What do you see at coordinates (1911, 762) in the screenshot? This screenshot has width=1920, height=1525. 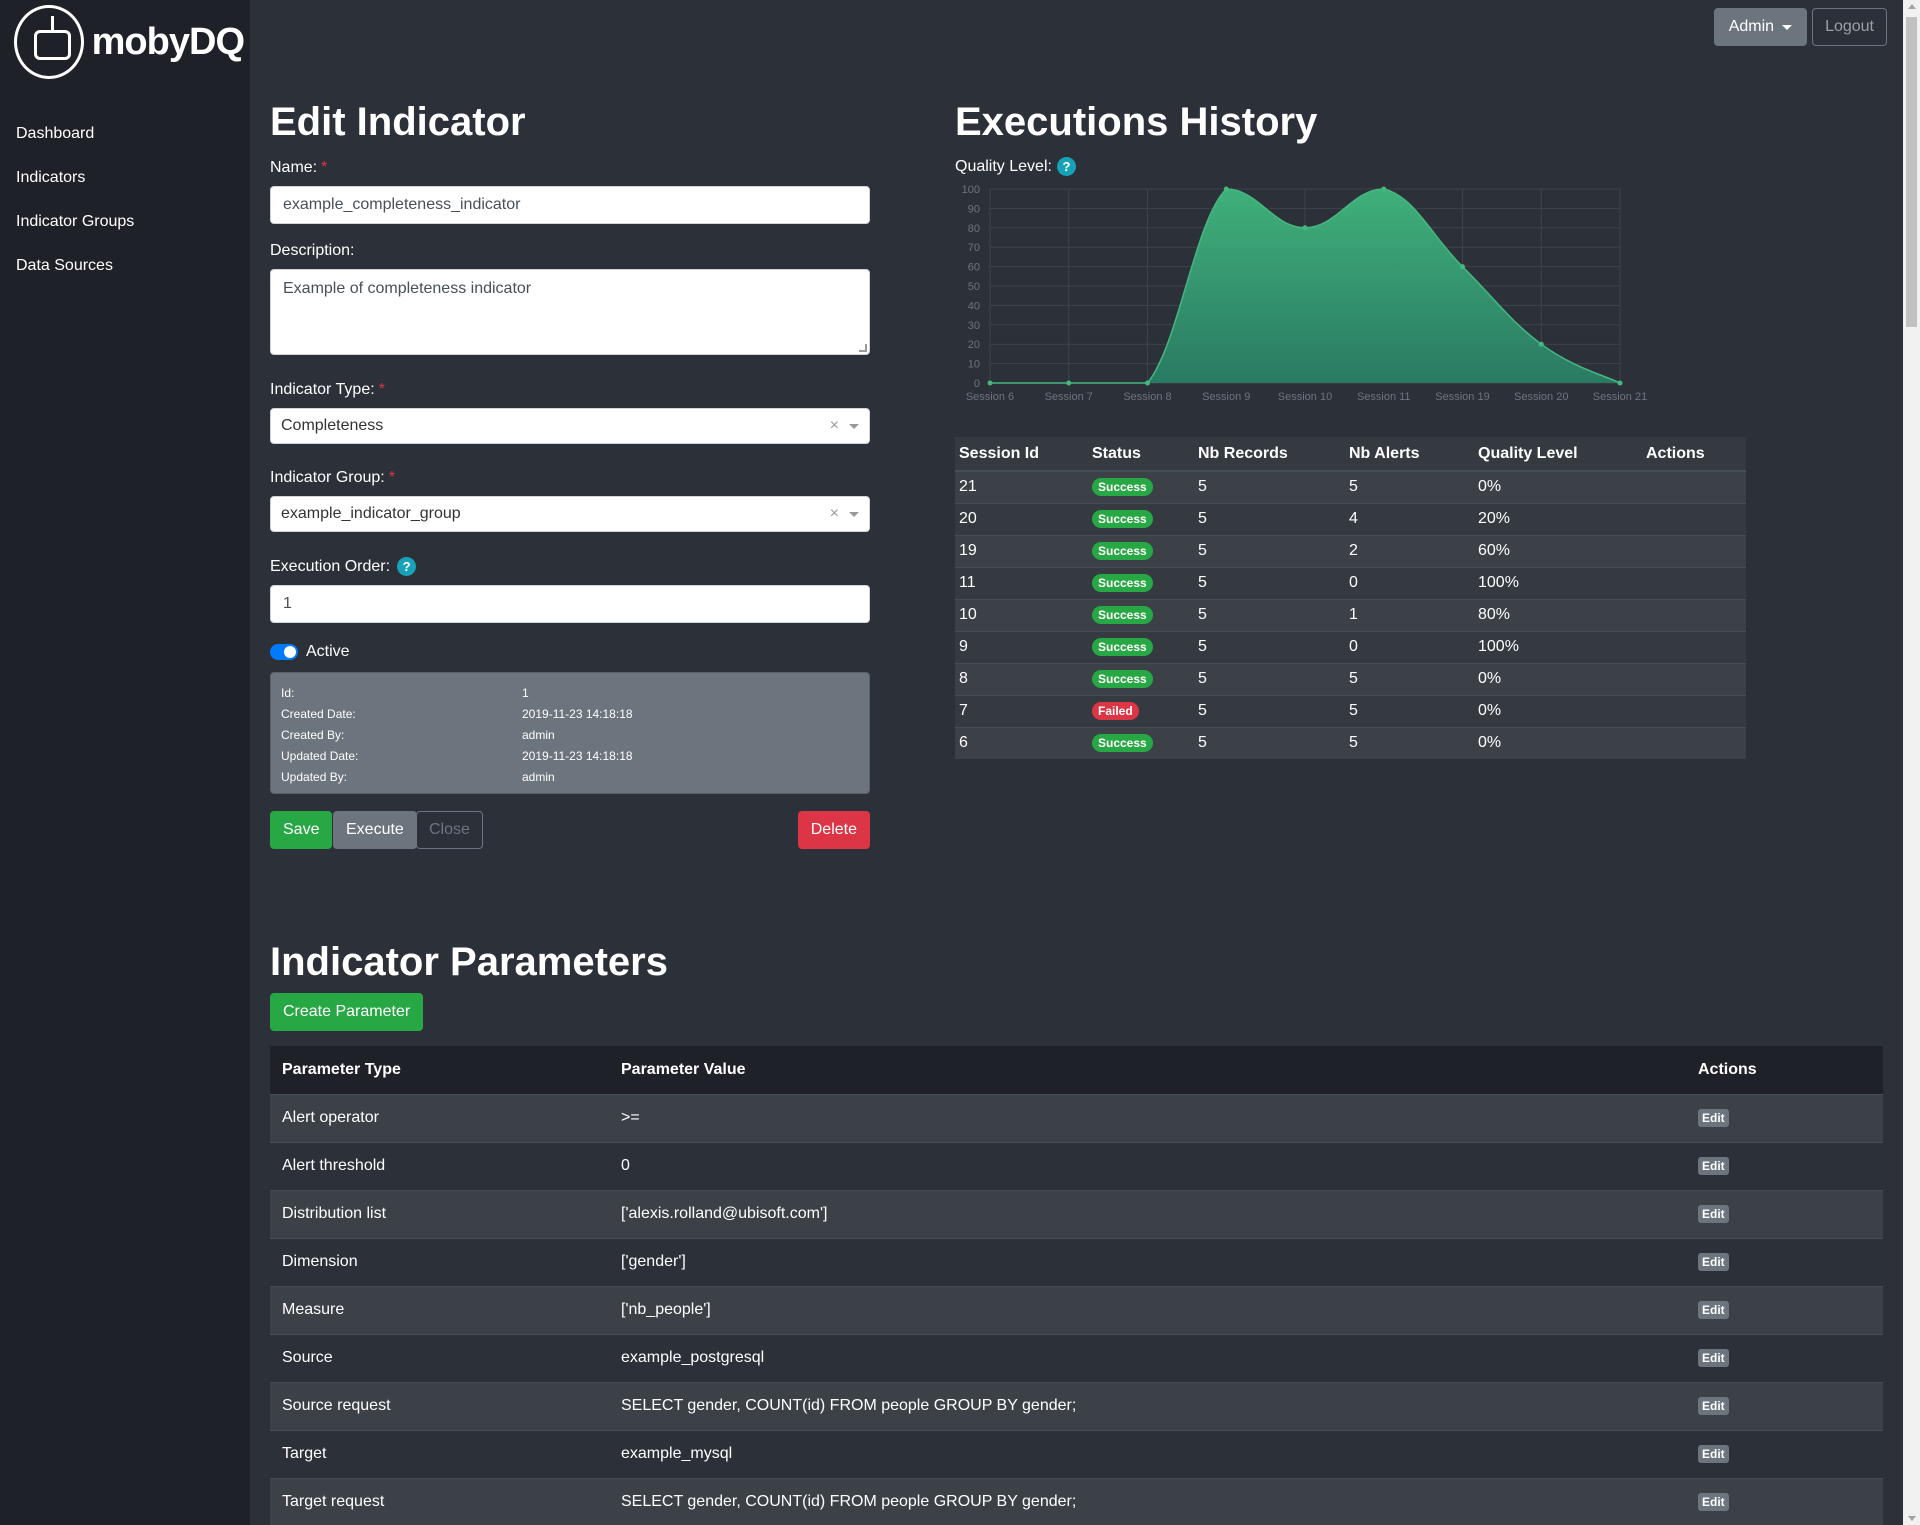 I see `page-scrollbar` at bounding box center [1911, 762].